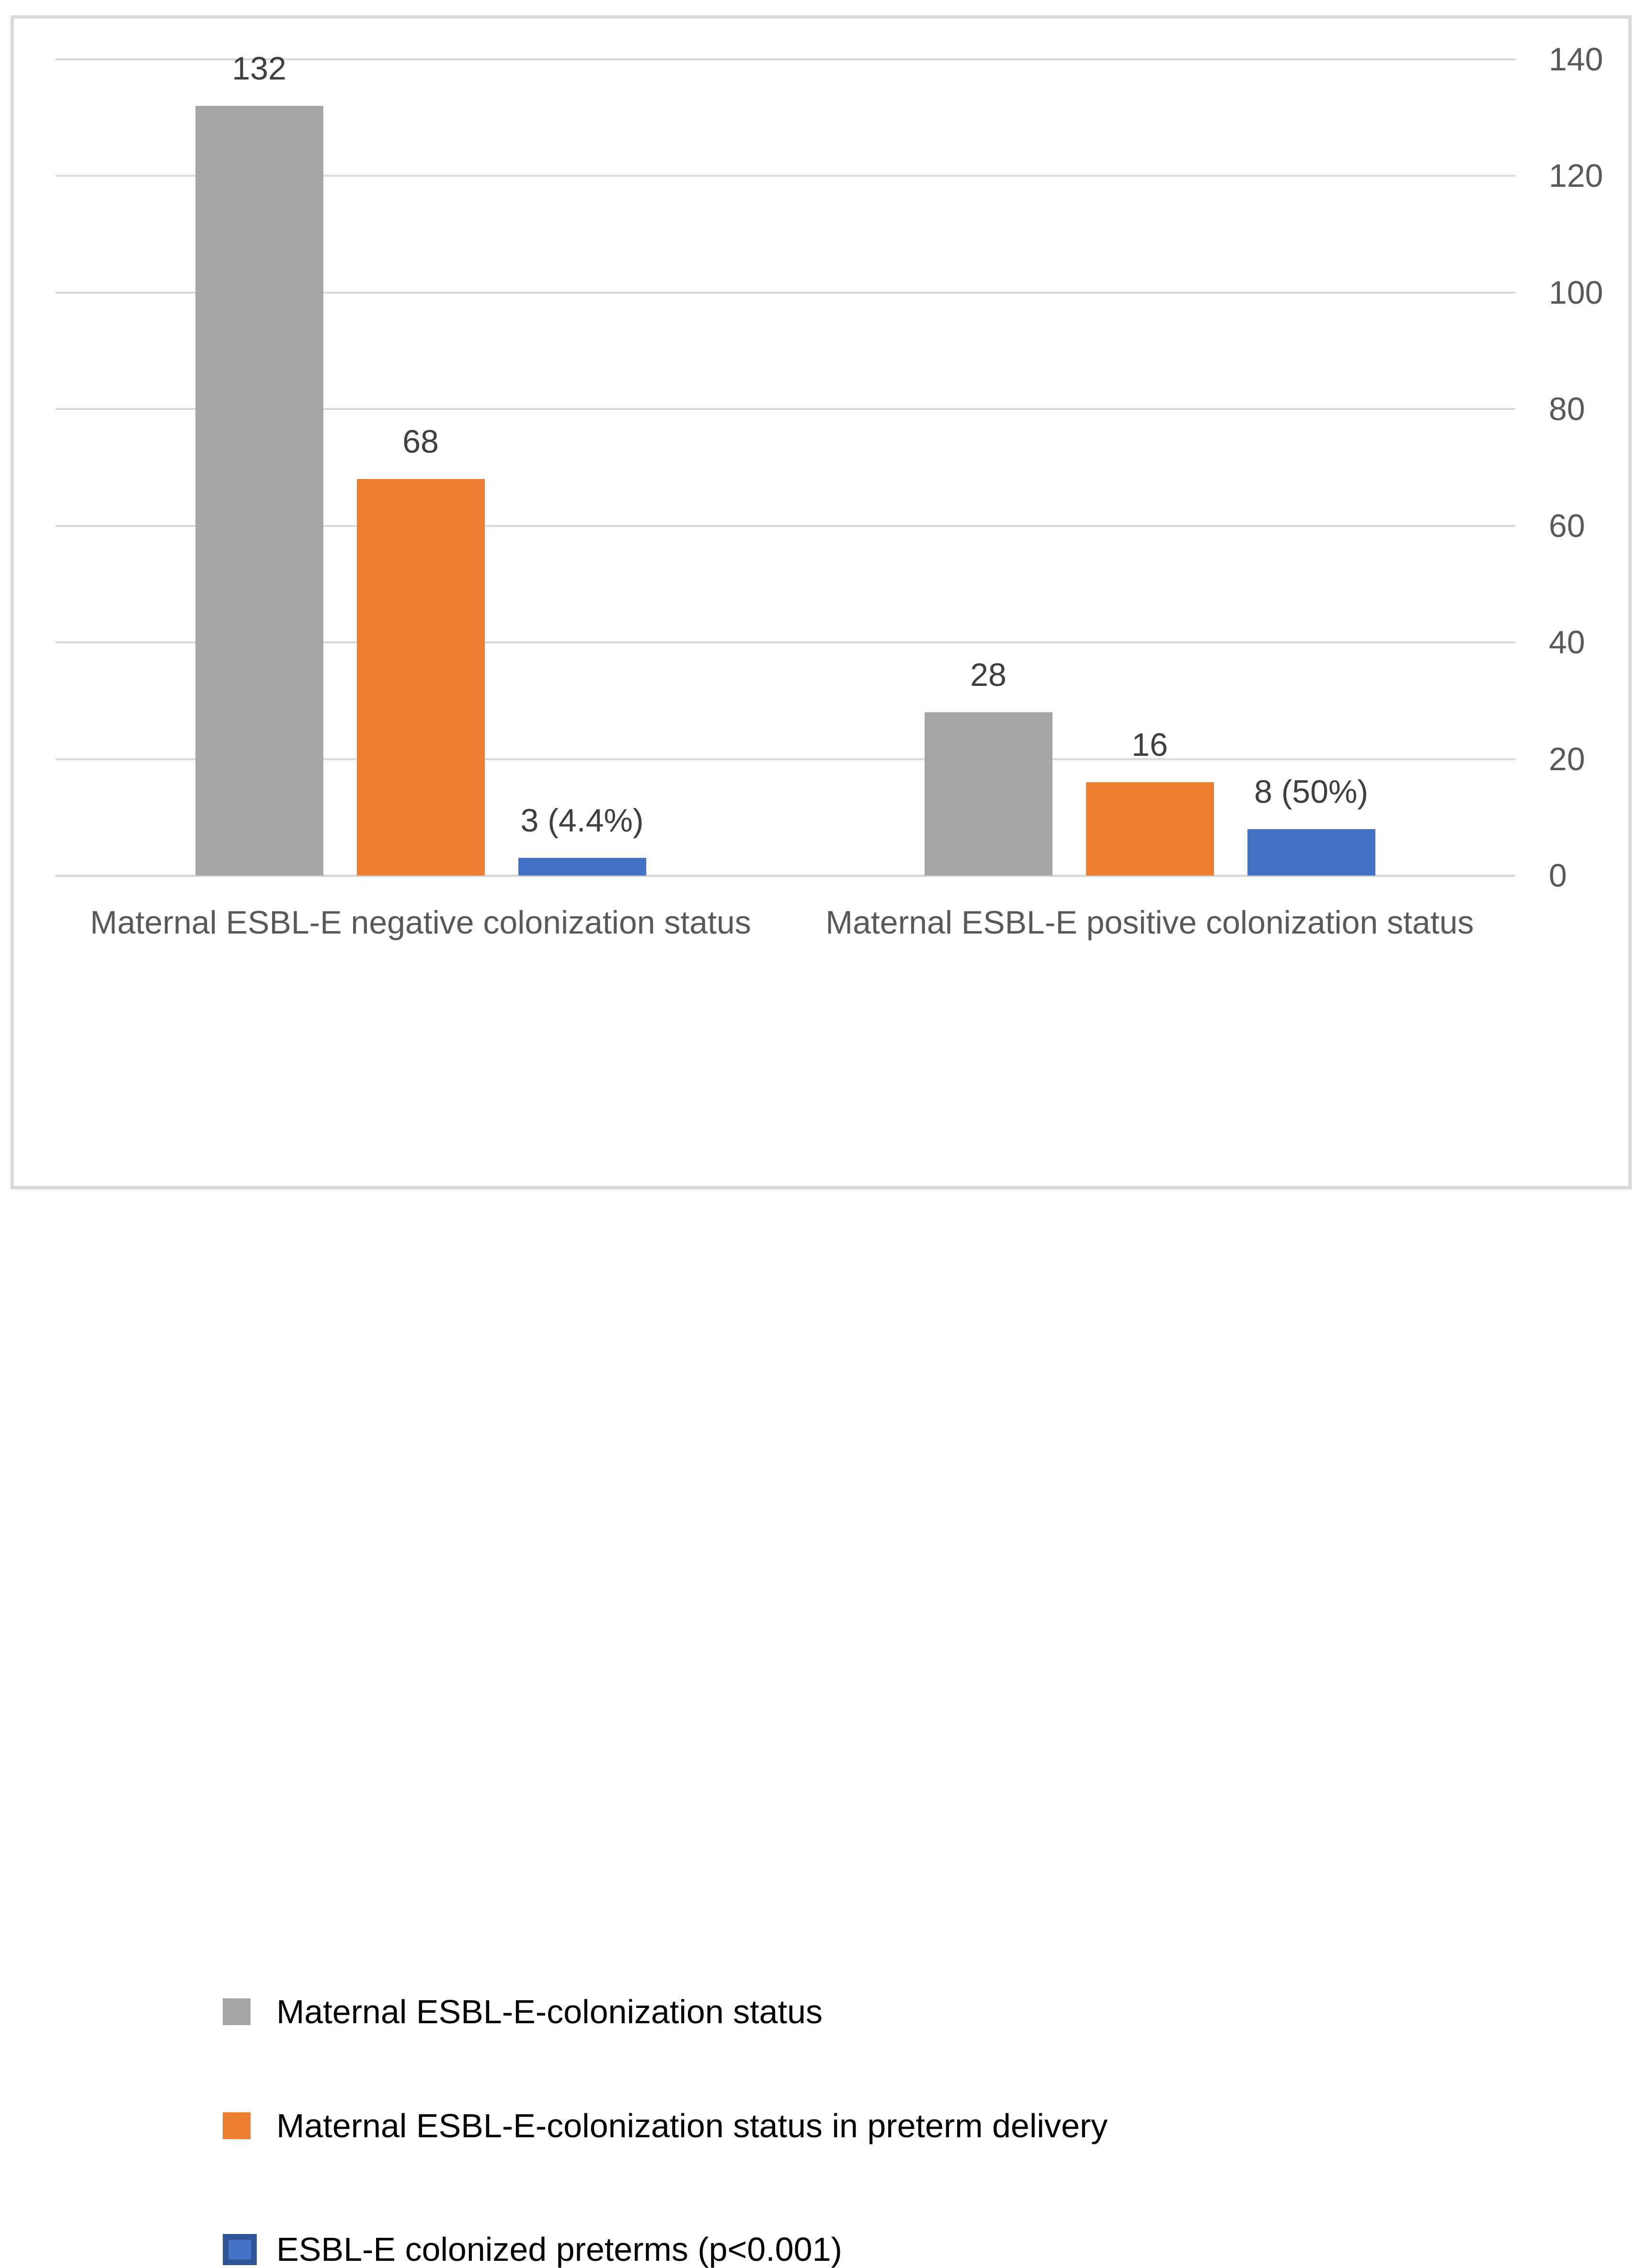  I want to click on y-axis-tick-label: 0, so click(1558, 875).